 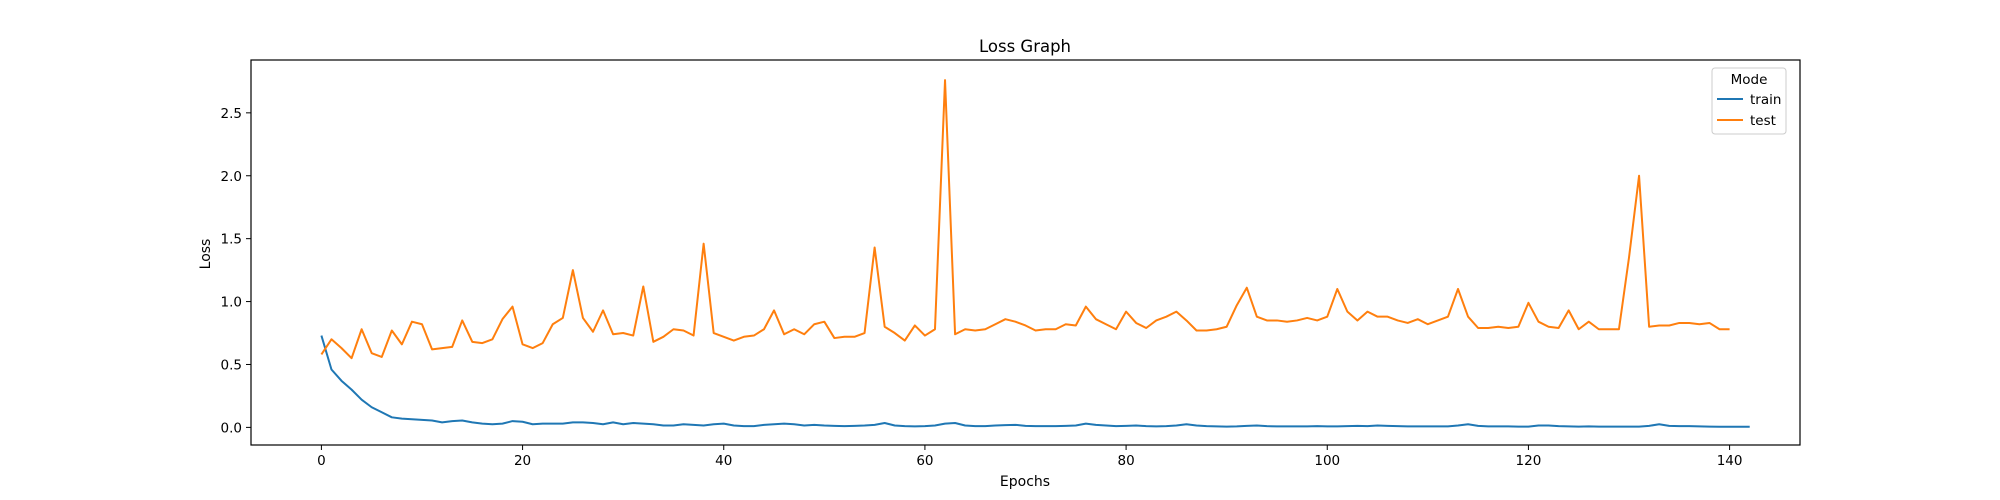 I want to click on legend-label-test: test, so click(x=1763, y=121).